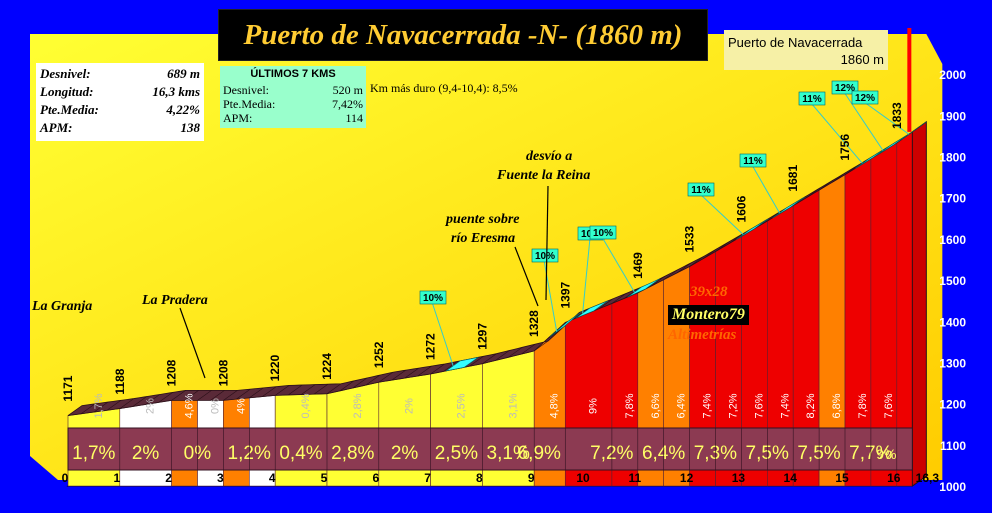  Describe the element at coordinates (168, 478) in the screenshot. I see `x-tick-label: 2` at that location.